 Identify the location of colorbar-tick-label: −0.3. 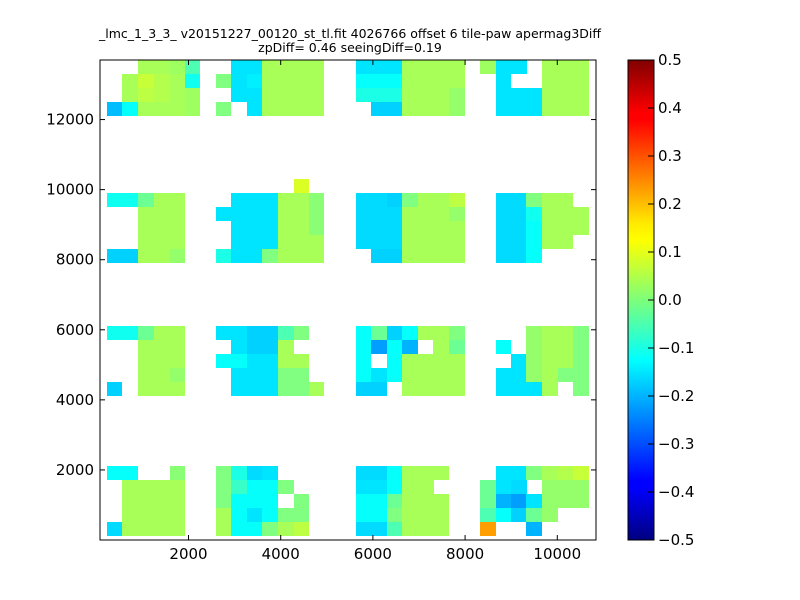
(676, 444).